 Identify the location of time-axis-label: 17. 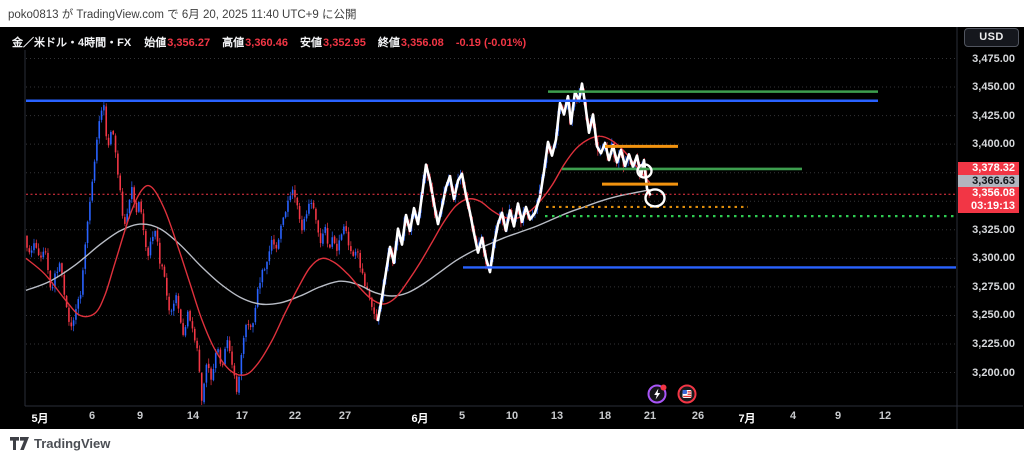
(242, 416).